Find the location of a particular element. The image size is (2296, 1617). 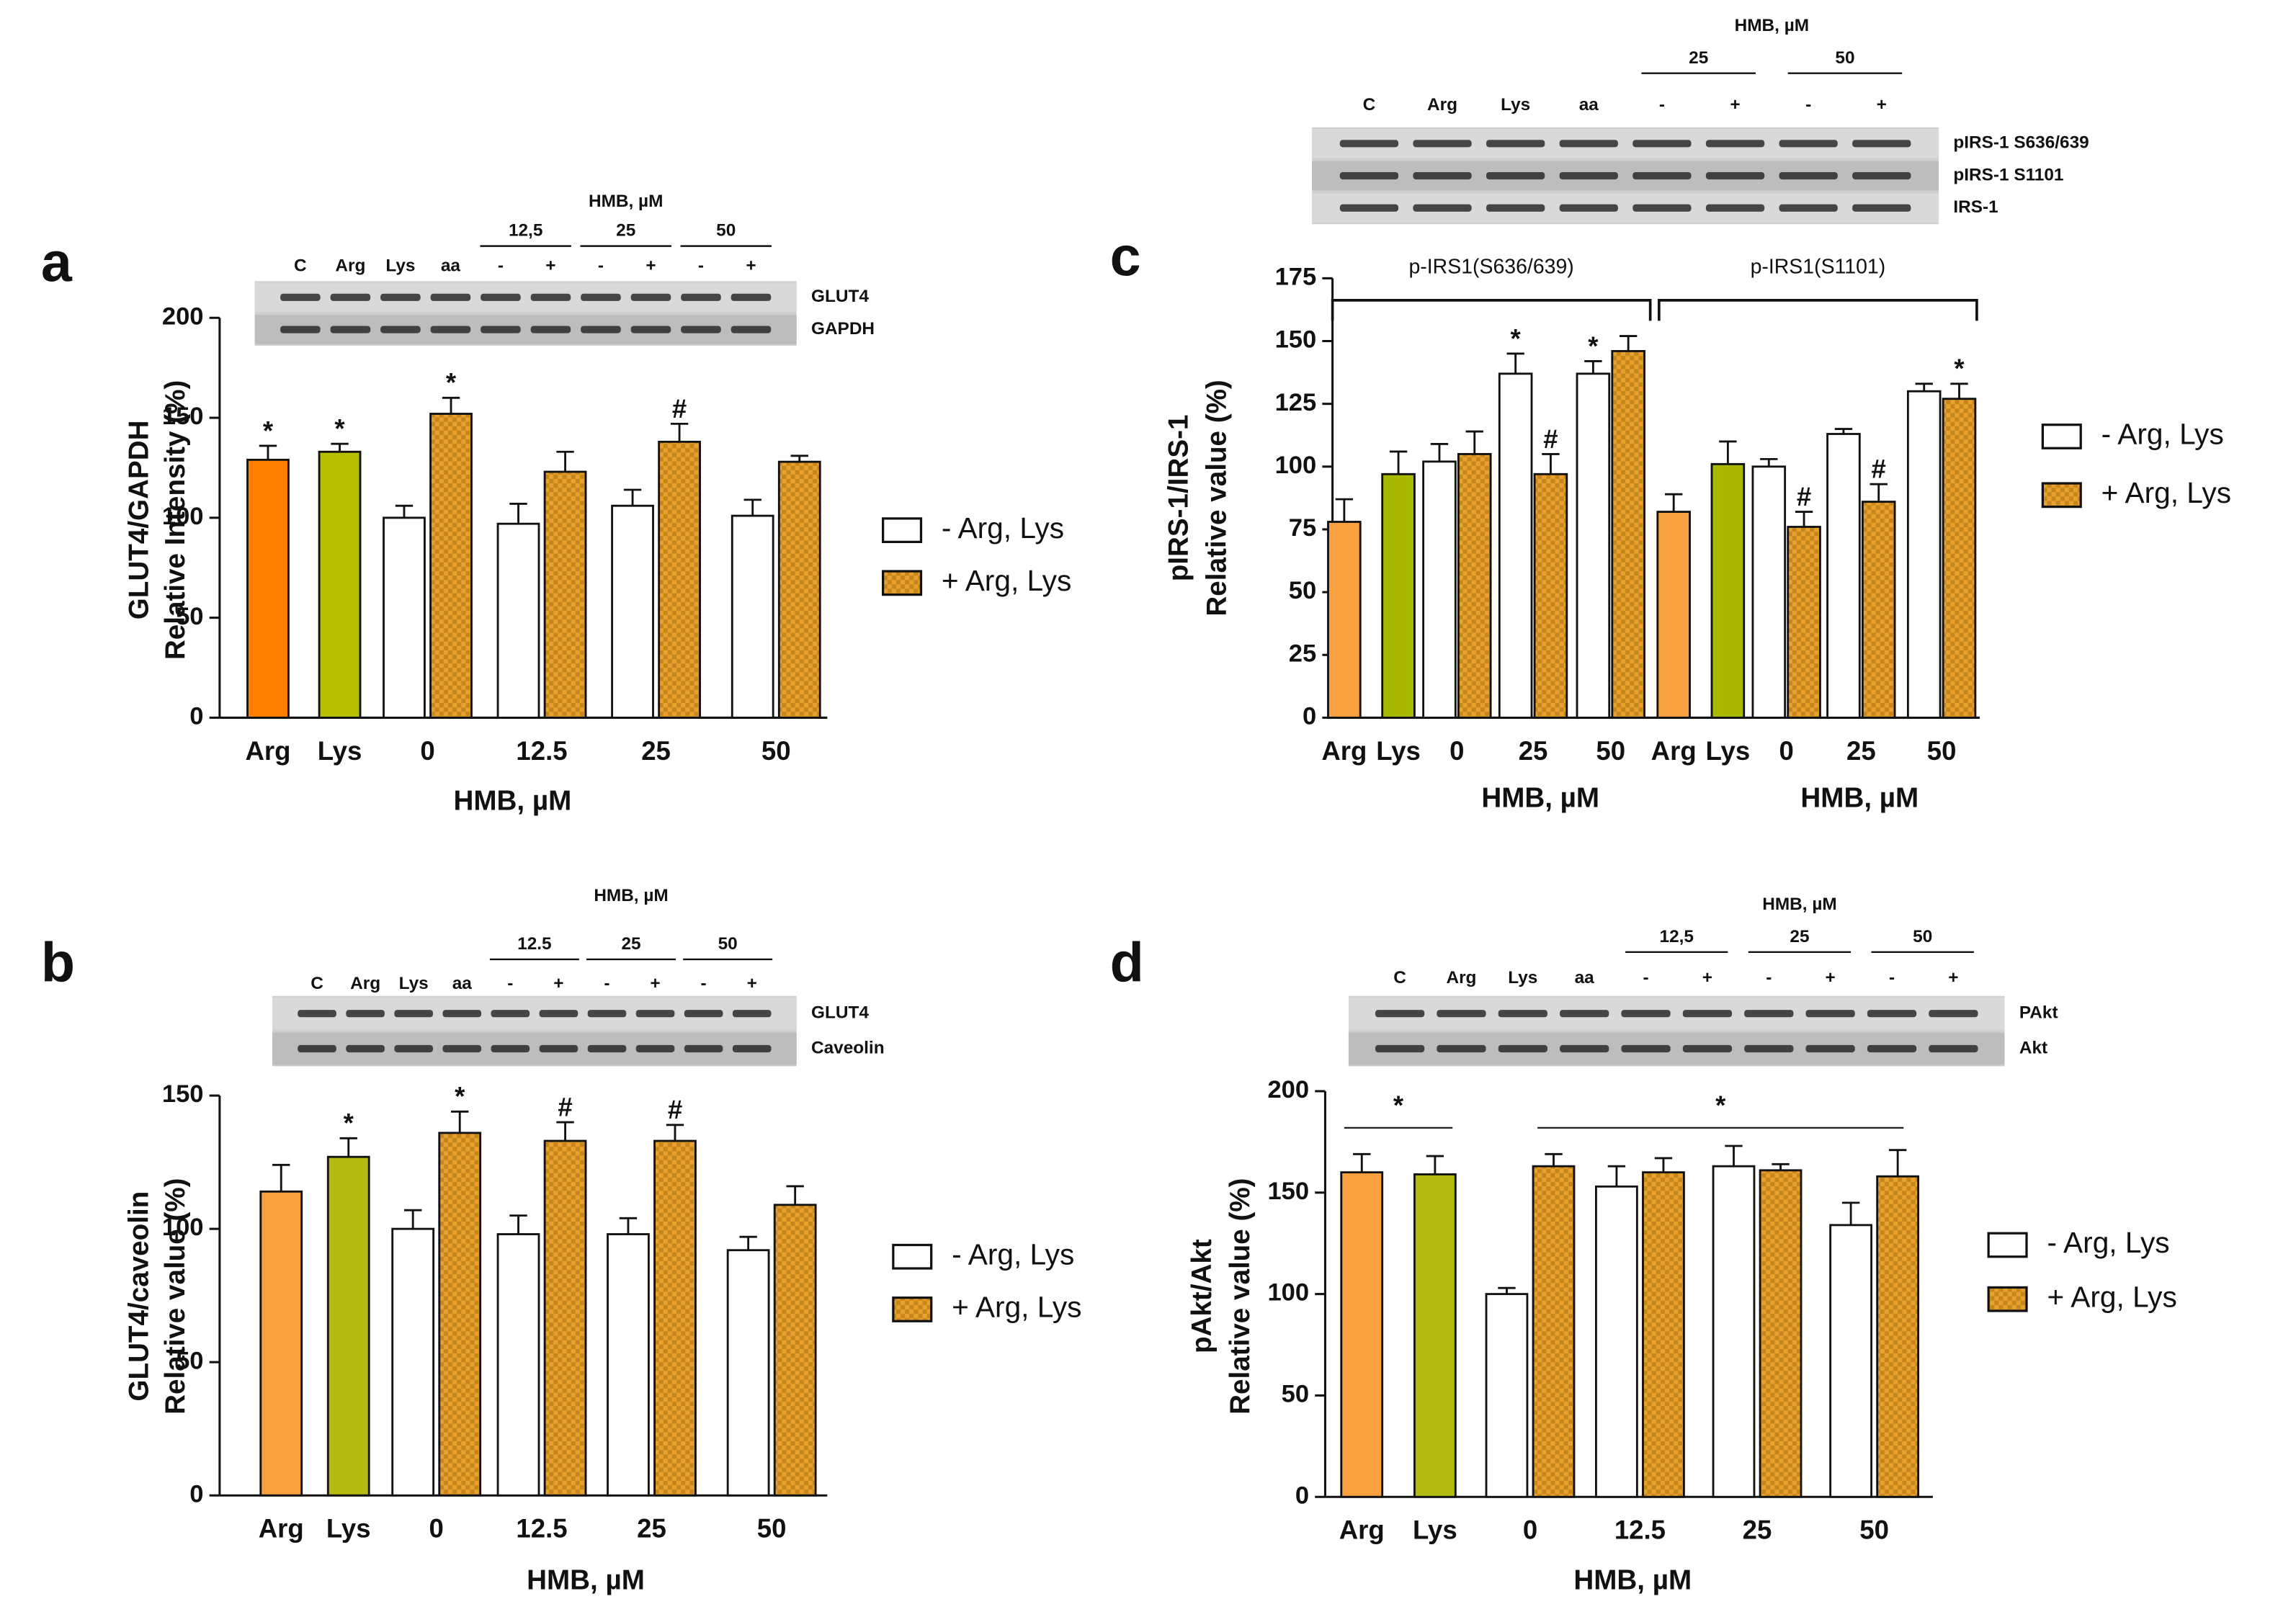

blot-band-label: pIRS-1 S636/639 is located at coordinates (2021, 143).